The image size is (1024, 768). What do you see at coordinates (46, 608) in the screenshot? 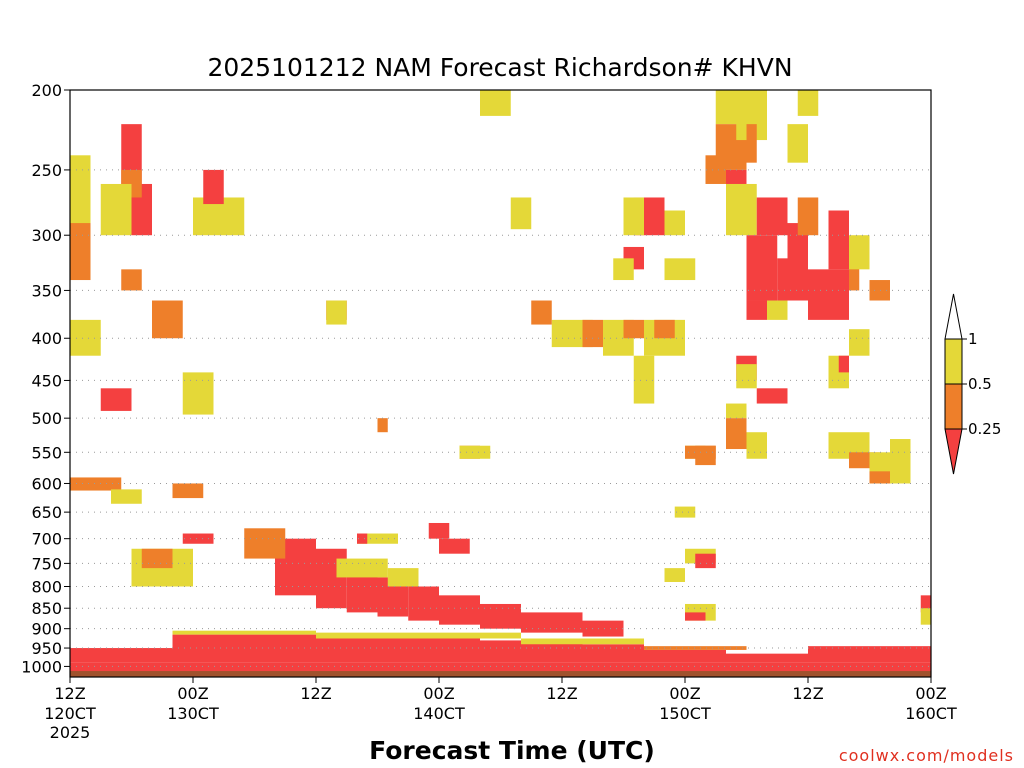
I see `y-tick-label: 850` at bounding box center [46, 608].